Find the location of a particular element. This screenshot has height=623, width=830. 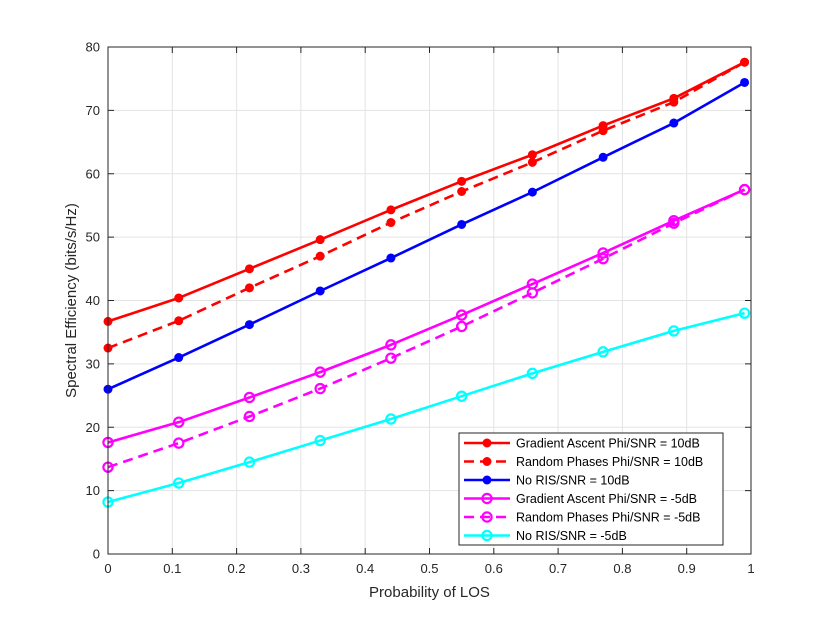

y-tick-label: 60 is located at coordinates (93, 173).